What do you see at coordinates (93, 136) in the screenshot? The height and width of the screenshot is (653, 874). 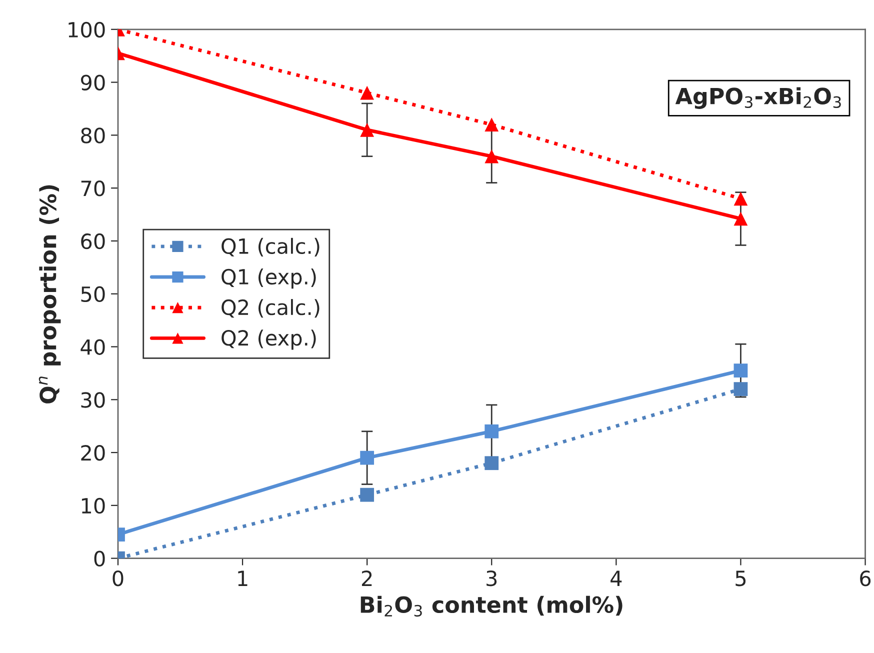 I see `y-tick-label: 80` at bounding box center [93, 136].